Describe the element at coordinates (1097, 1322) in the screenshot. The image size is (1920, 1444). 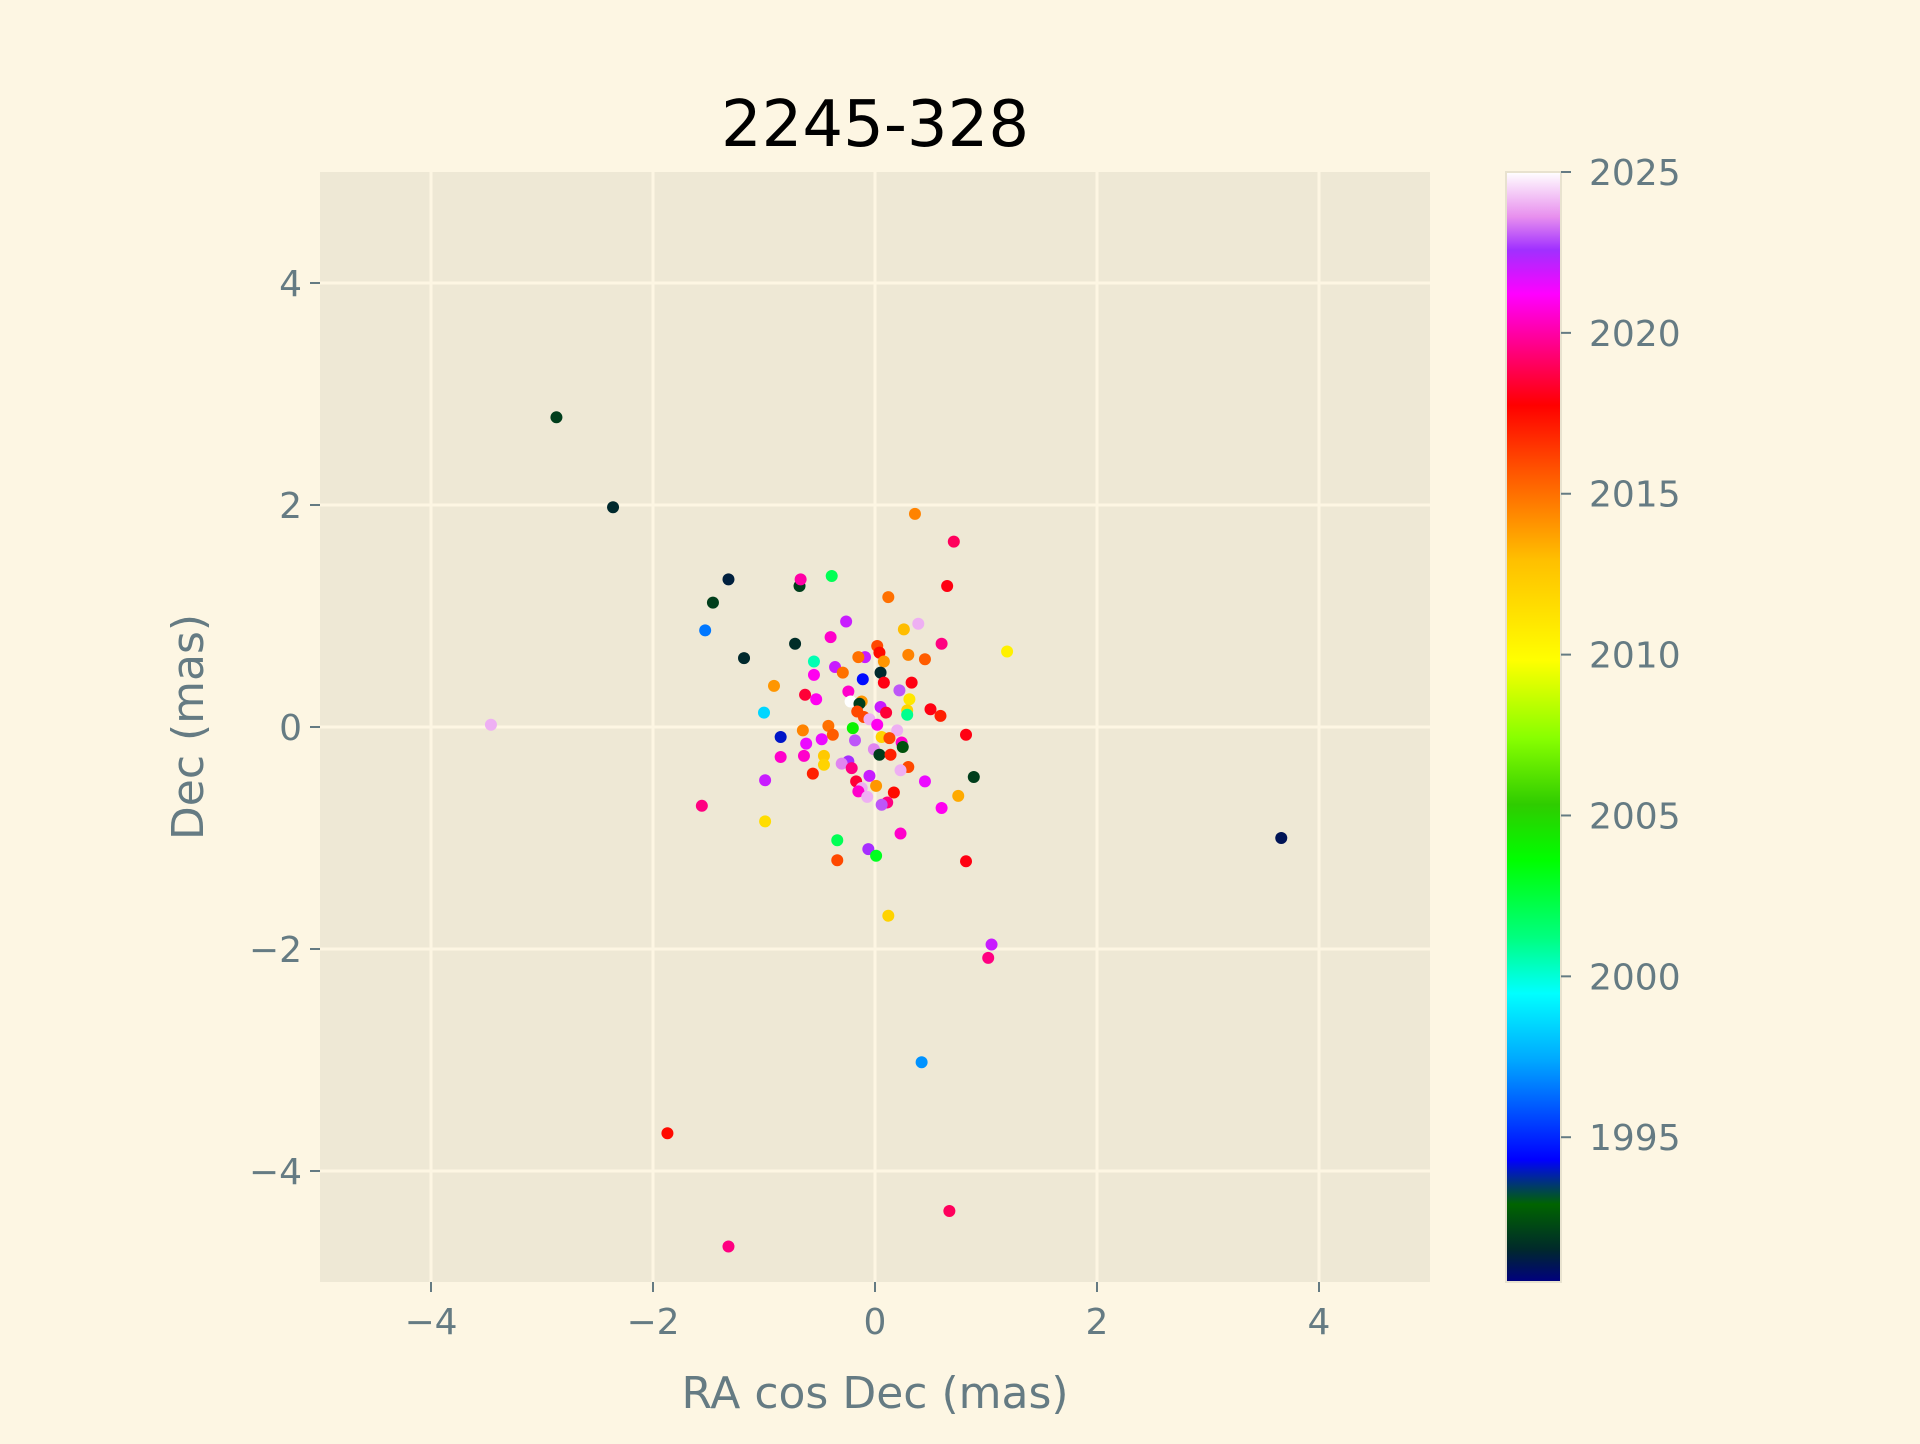
I see `x-tick-label: 2` at that location.